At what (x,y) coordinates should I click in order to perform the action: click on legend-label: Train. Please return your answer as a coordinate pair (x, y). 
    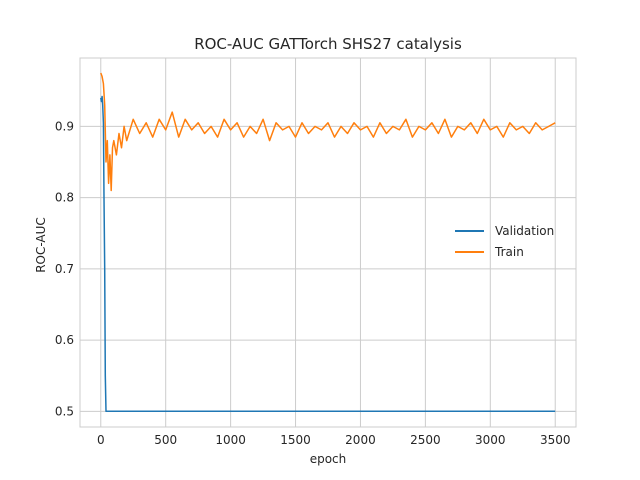
    Looking at the image, I should click on (509, 252).